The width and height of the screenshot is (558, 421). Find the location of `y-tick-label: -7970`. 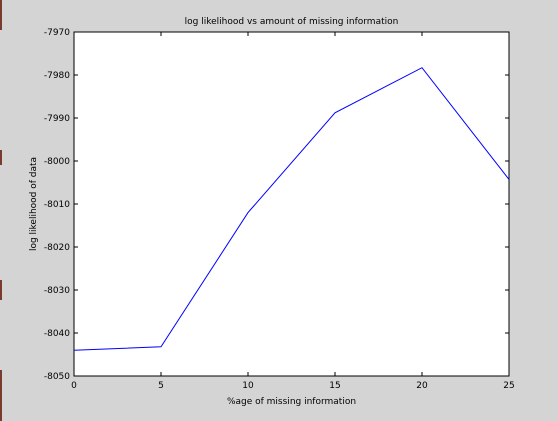

y-tick-label: -7970 is located at coordinates (57, 33).